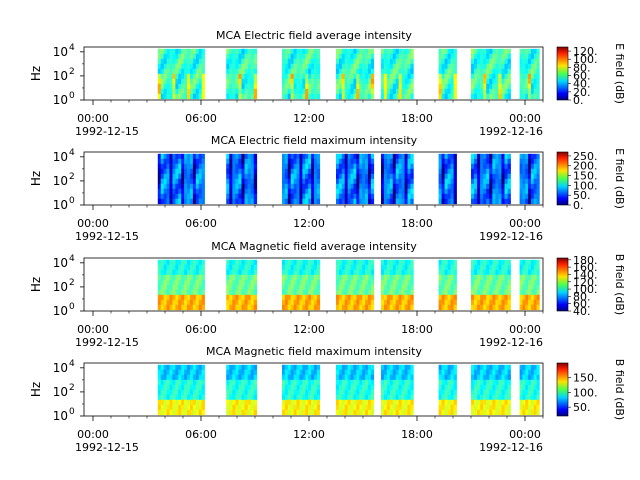  I want to click on y-tick-label: 10, so click(60, 205).